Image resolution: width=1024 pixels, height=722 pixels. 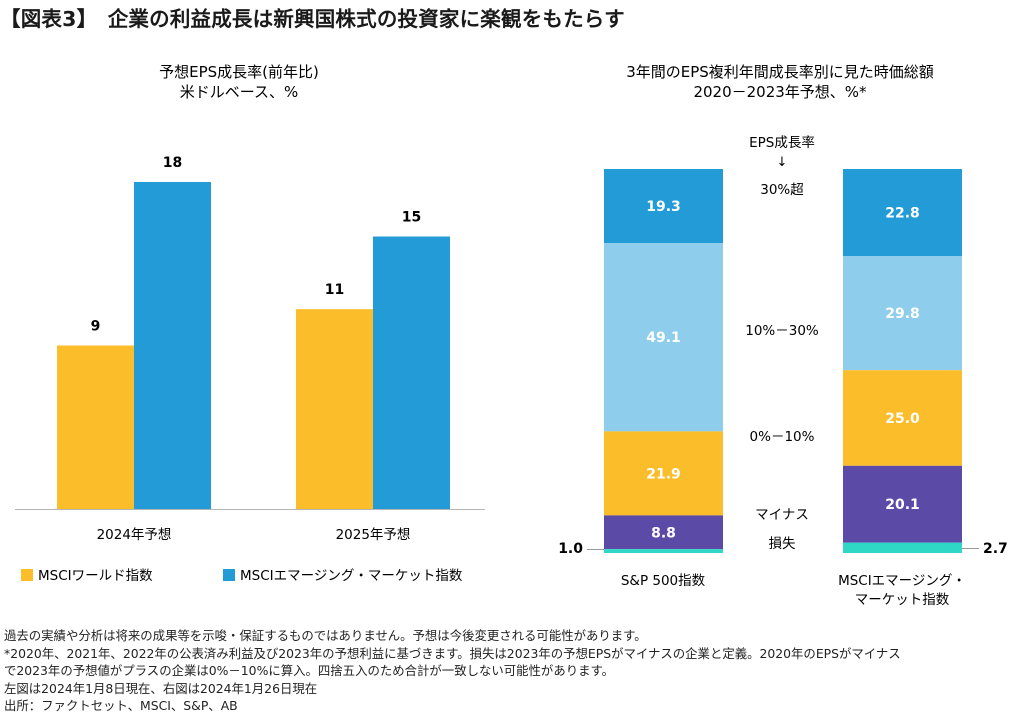 I want to click on data-label-msci-em-1: 18, so click(x=172, y=163).